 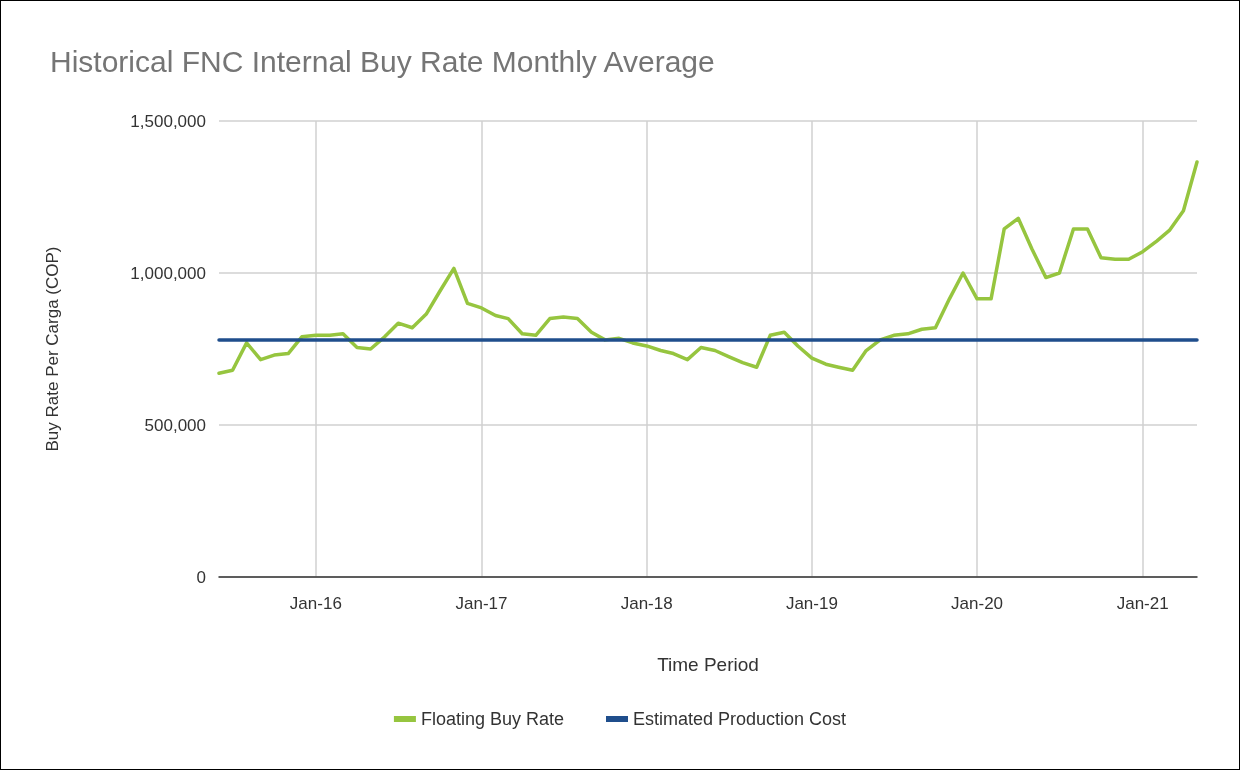 What do you see at coordinates (175, 425) in the screenshot?
I see `y-tick-label: 500,000` at bounding box center [175, 425].